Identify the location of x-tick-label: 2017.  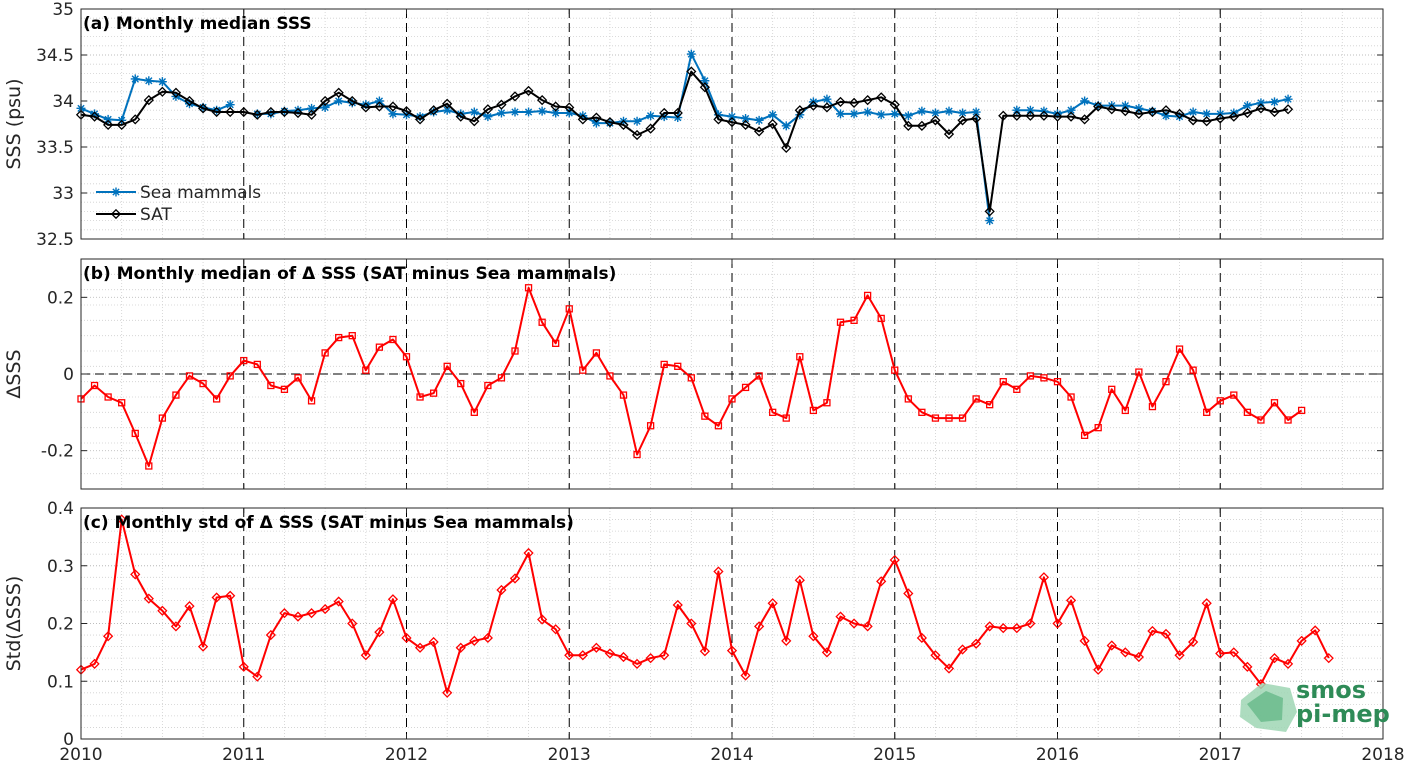
(1220, 755).